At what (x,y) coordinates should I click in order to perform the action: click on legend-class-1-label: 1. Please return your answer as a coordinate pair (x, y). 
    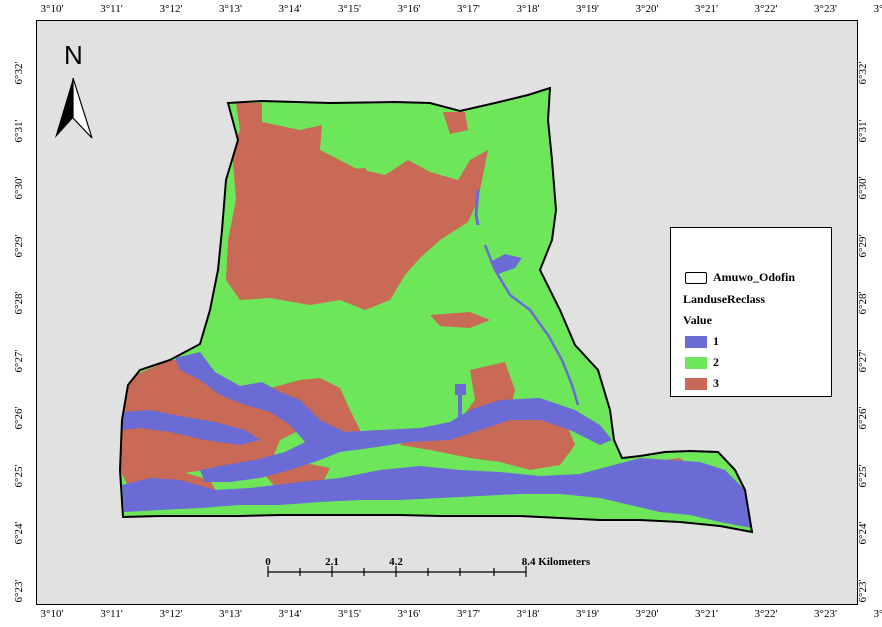
    Looking at the image, I should click on (716, 341).